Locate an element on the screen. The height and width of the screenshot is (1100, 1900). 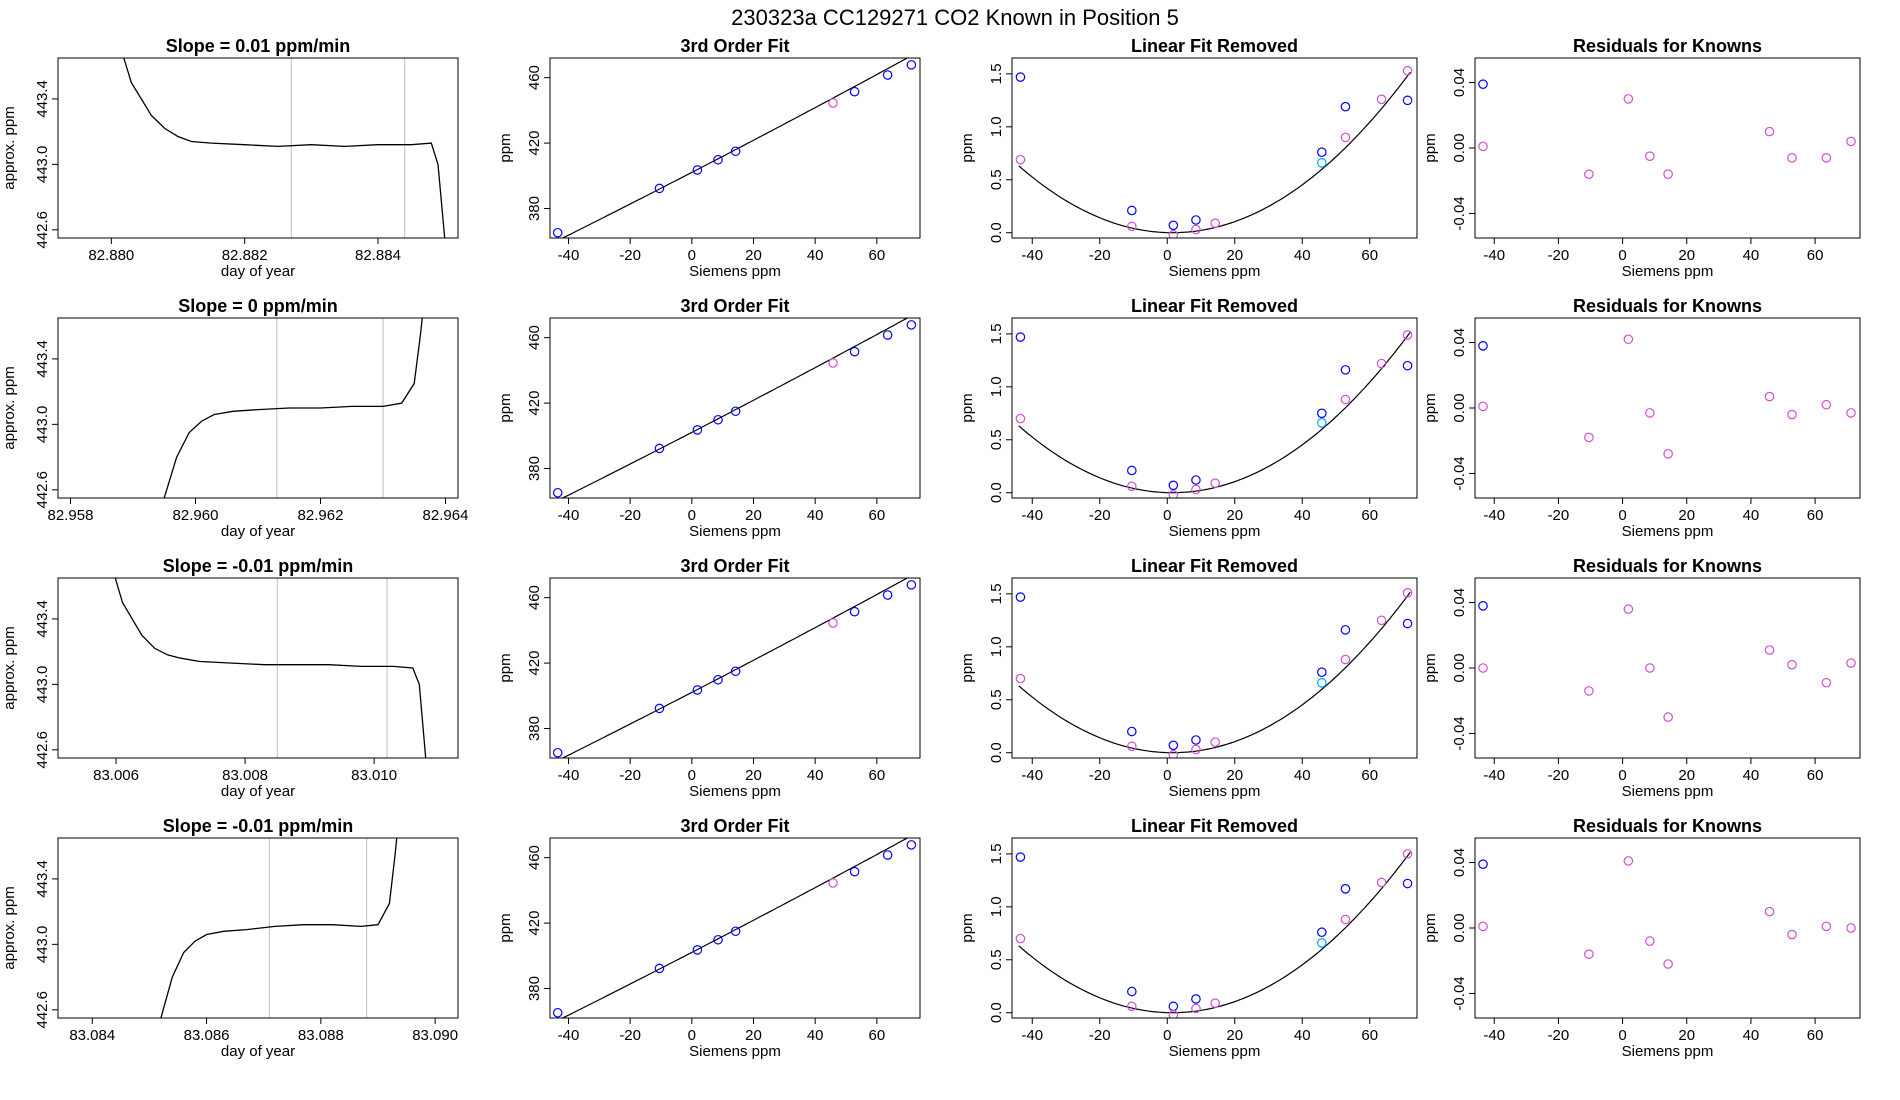
y-tick-label: 1.5 is located at coordinates (996, 73).